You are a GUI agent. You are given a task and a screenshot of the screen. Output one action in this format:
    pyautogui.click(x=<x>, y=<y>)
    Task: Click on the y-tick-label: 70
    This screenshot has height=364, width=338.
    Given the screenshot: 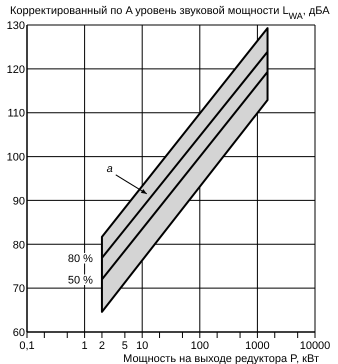 What is the action you would take?
    pyautogui.click(x=18, y=289)
    